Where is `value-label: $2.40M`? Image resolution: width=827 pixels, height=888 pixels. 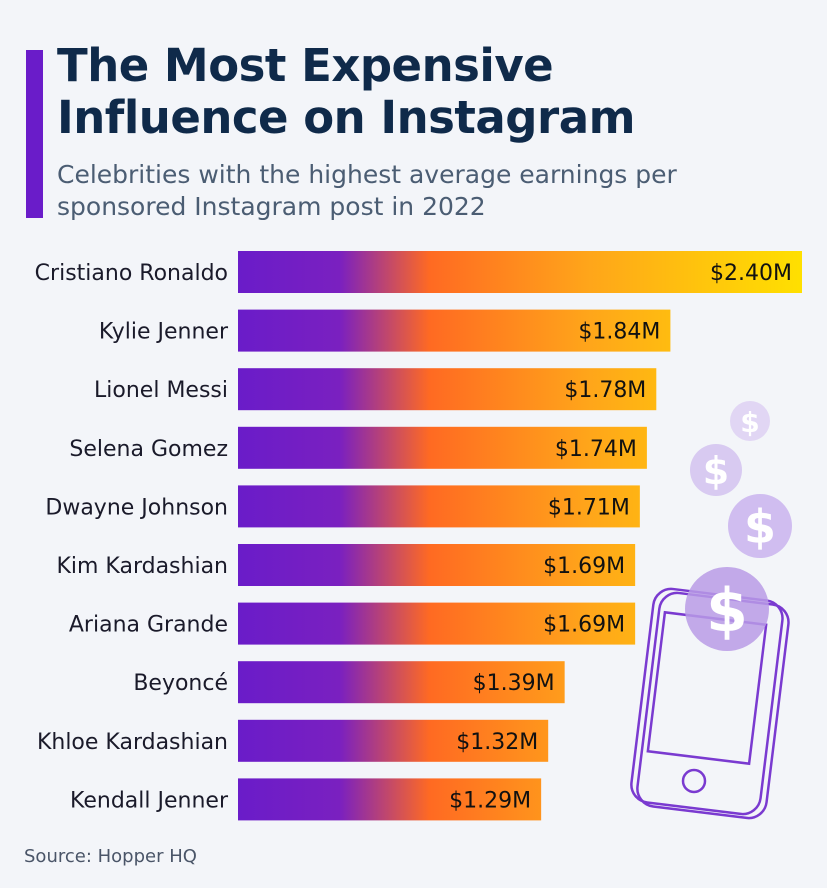
value-label: $2.40M is located at coordinates (751, 273).